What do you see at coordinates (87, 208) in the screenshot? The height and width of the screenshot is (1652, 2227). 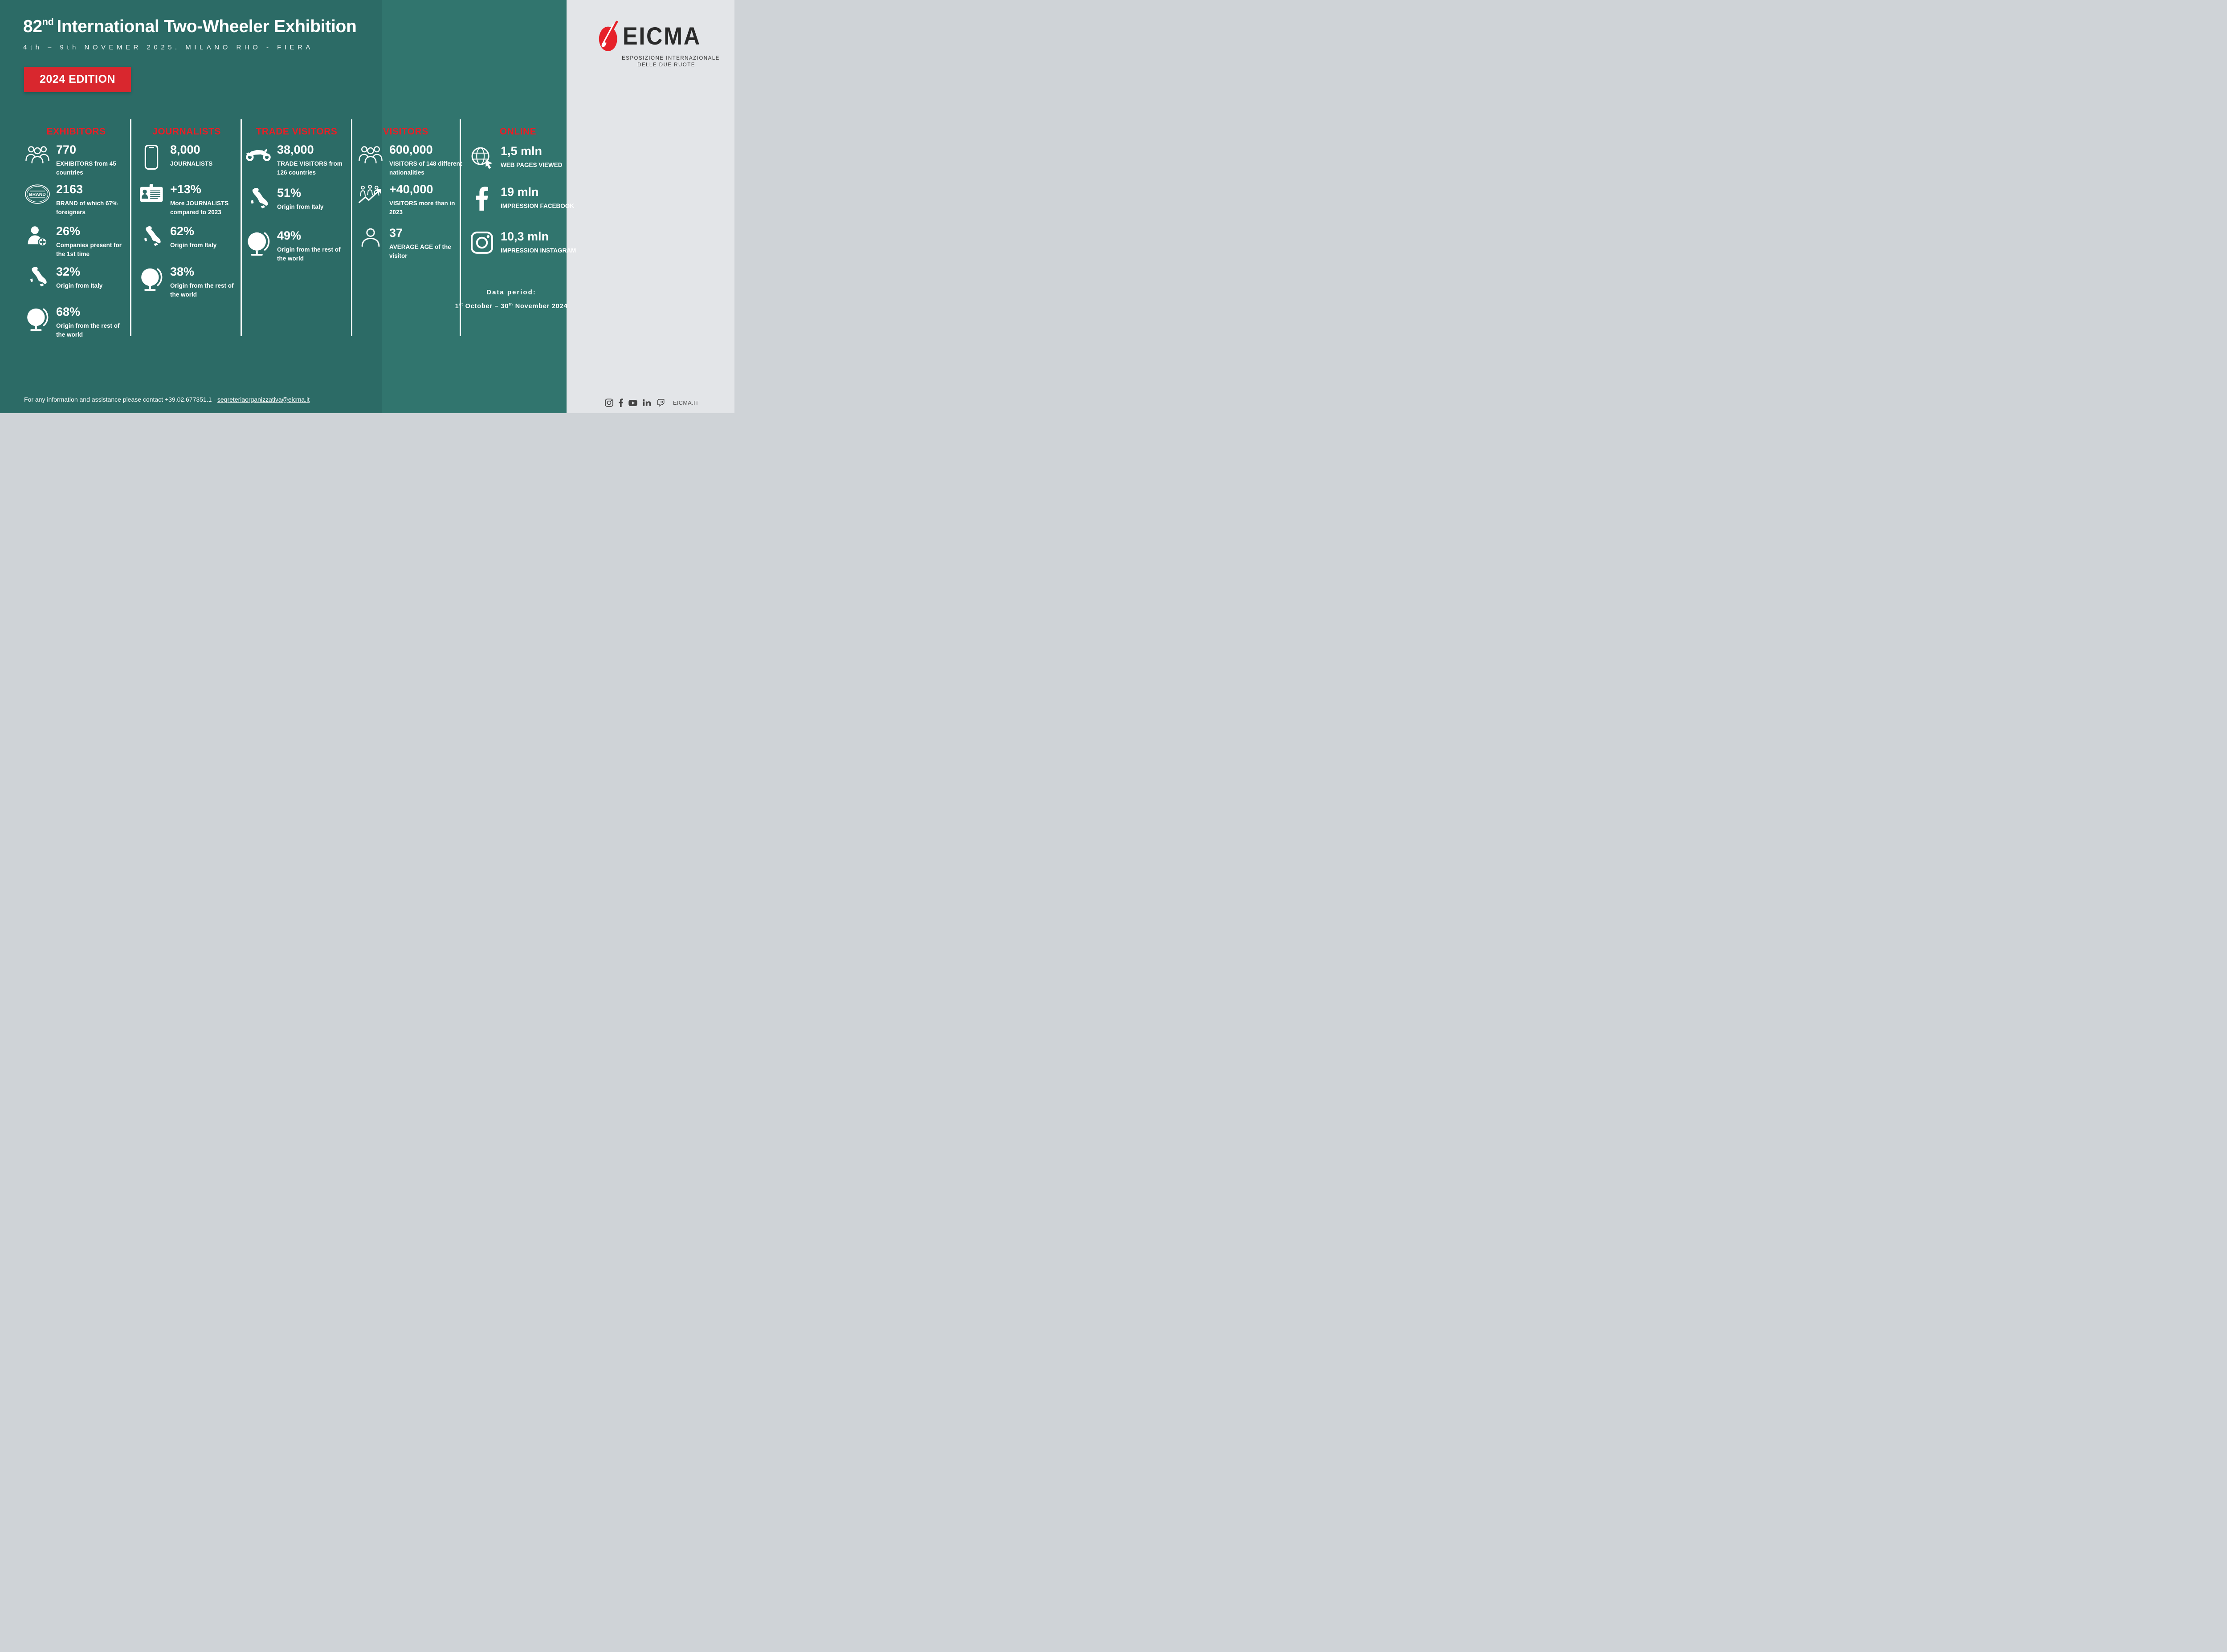 I see `stat-label: BRAND of which 67% foreigners` at bounding box center [87, 208].